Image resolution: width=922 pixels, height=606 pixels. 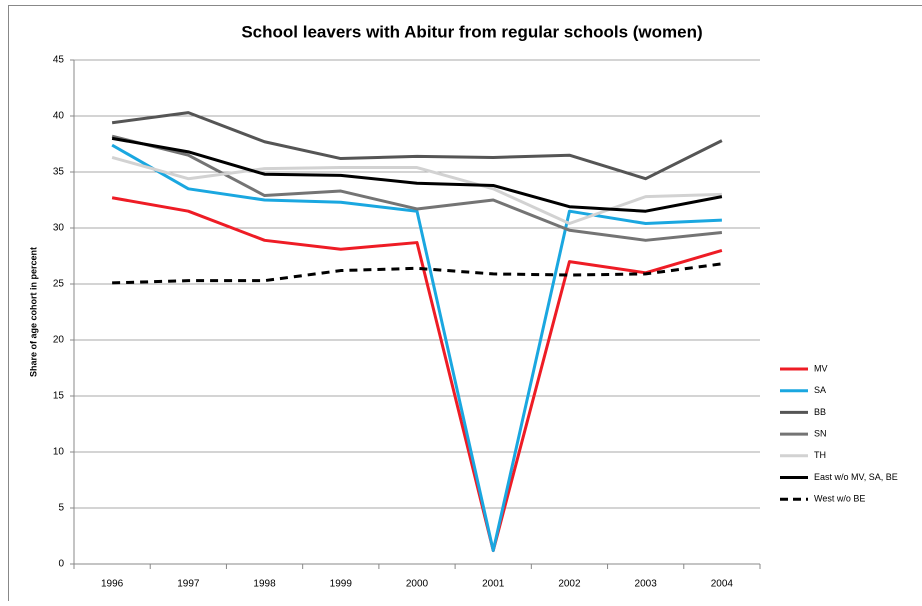 What do you see at coordinates (59, 452) in the screenshot?
I see `y-tick-label: 10` at bounding box center [59, 452].